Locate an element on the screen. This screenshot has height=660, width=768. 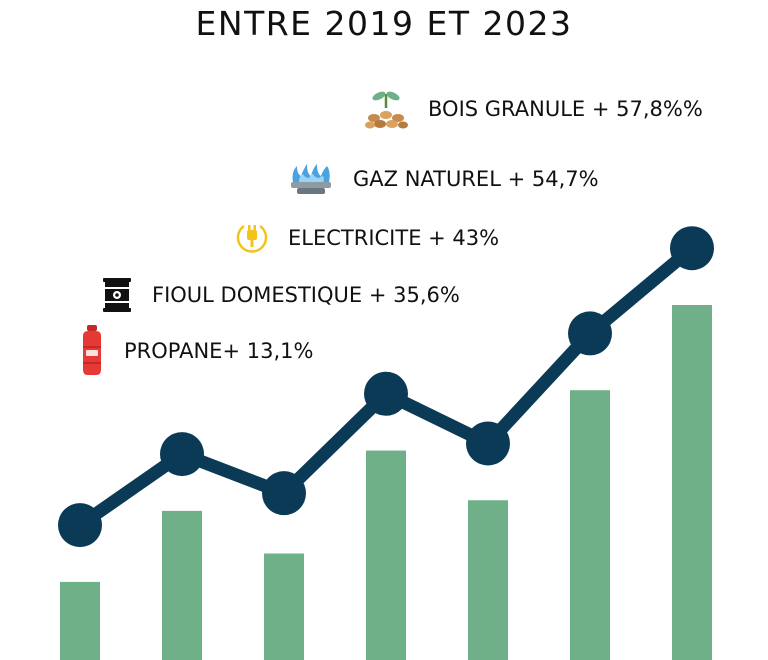
oil-barrel-icon is located at coordinates (117, 295).